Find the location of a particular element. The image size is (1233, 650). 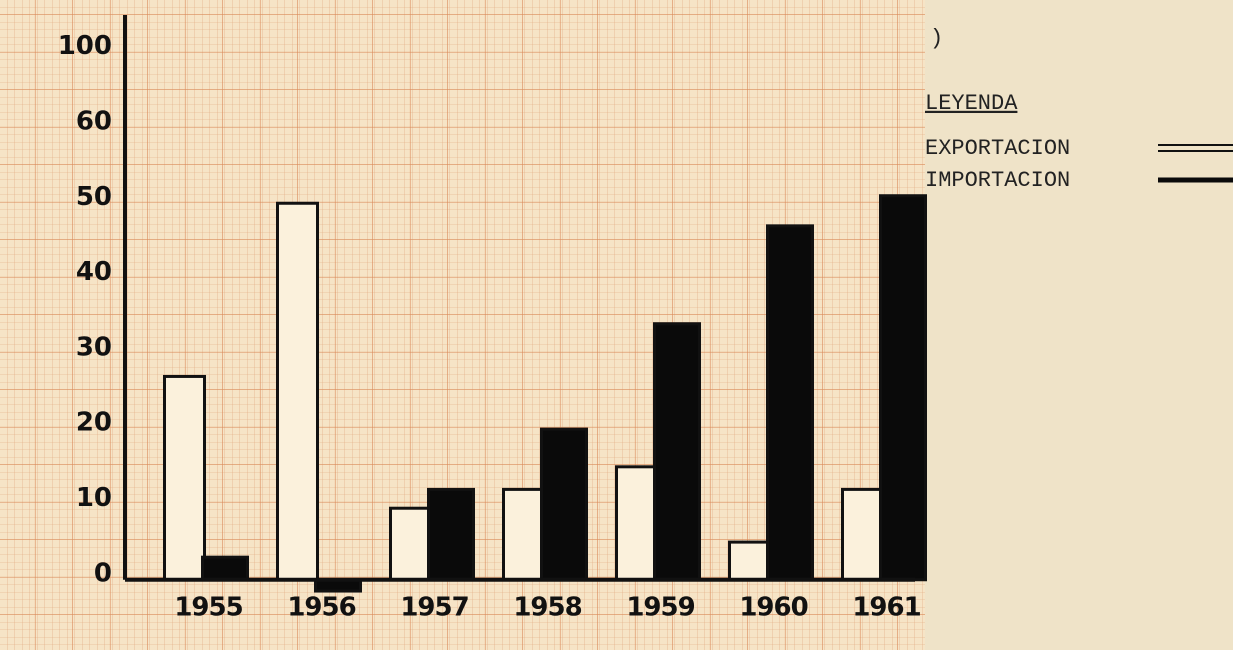

x-tick-label: 1956 is located at coordinates (321, 608).